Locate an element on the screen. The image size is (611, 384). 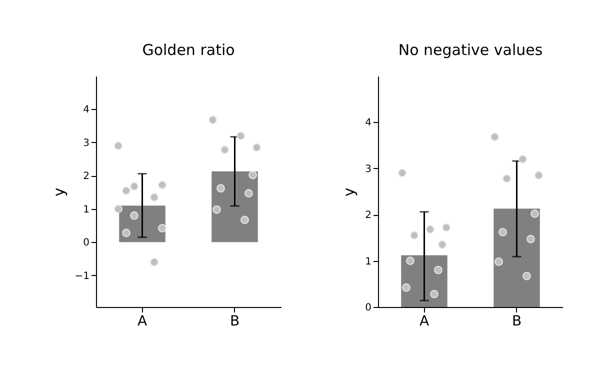
y-tick-label: −1 is located at coordinates (82, 276).